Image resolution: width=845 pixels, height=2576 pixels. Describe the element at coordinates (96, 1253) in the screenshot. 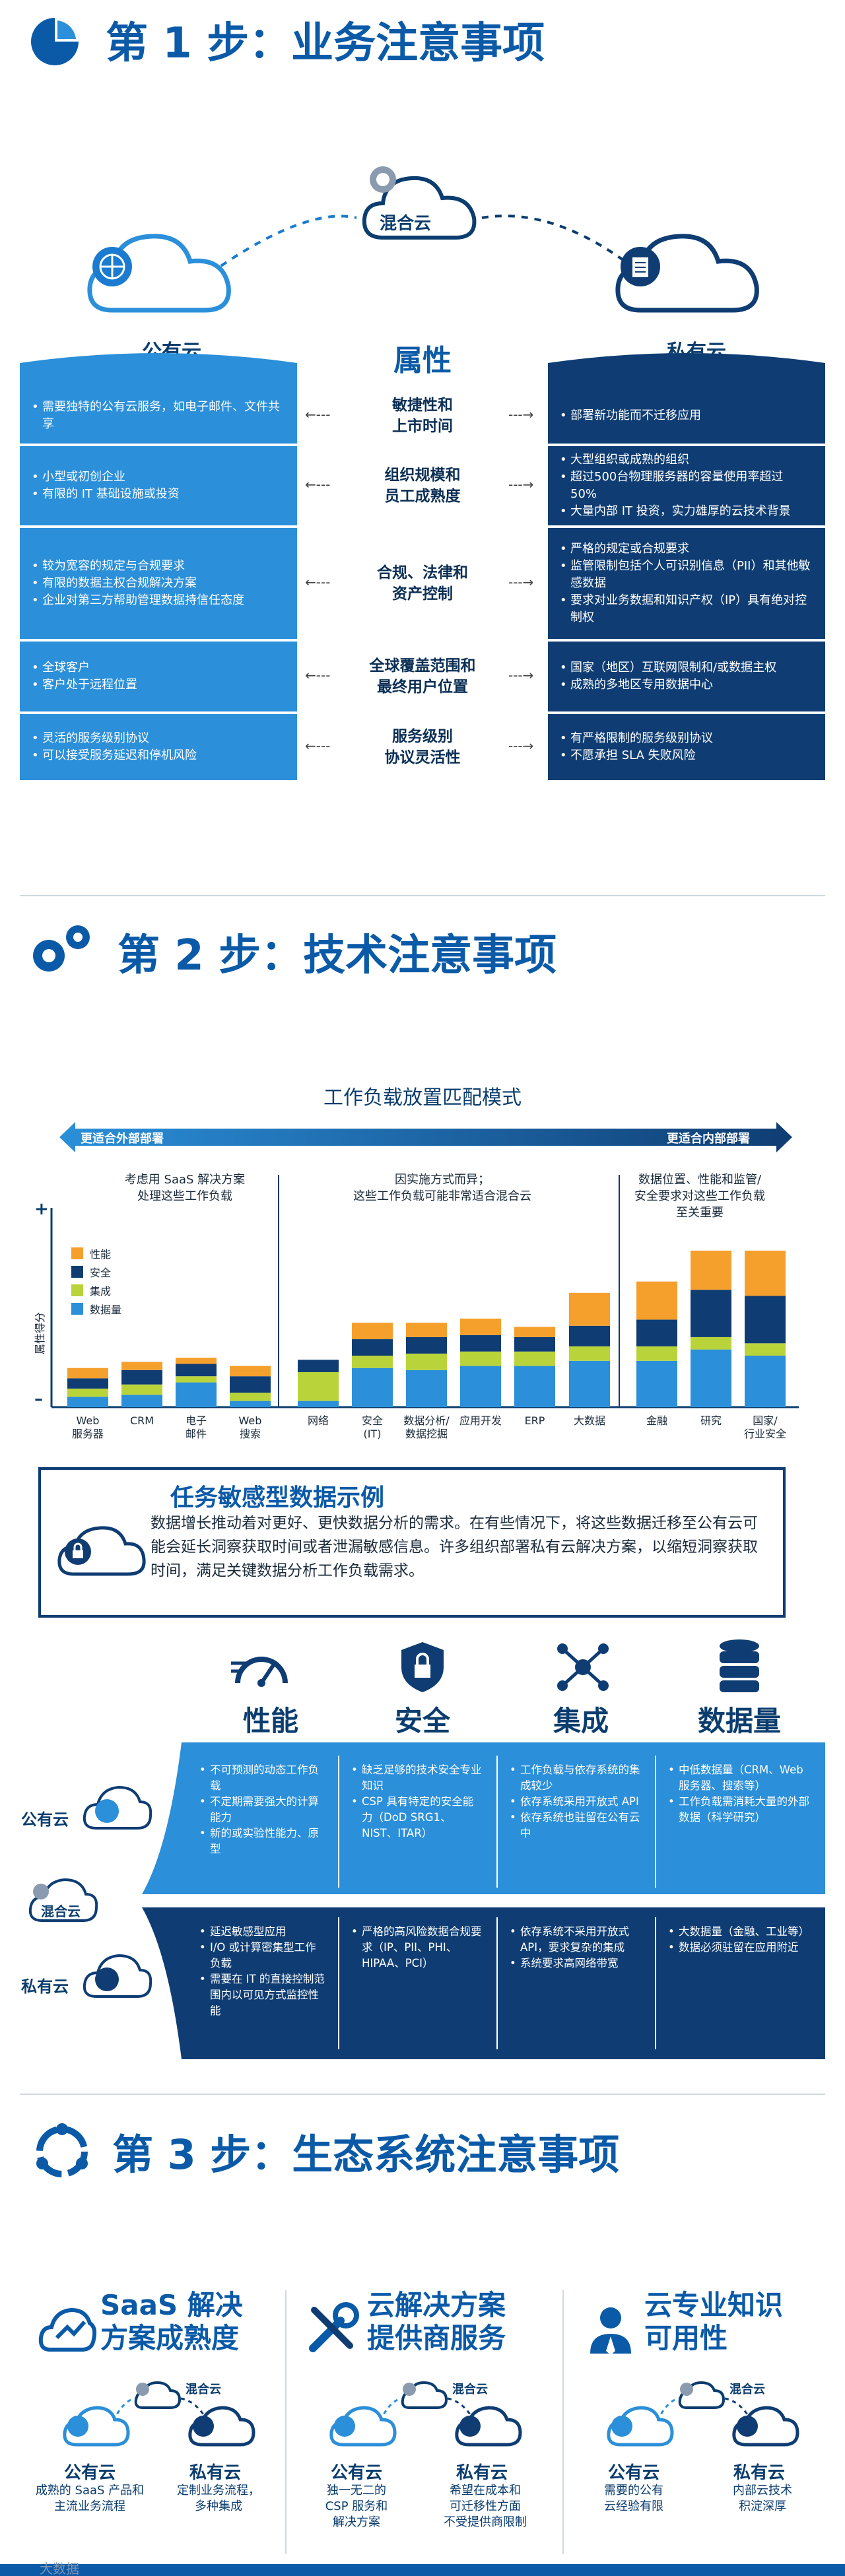

I see `legend-item: 性能` at that location.